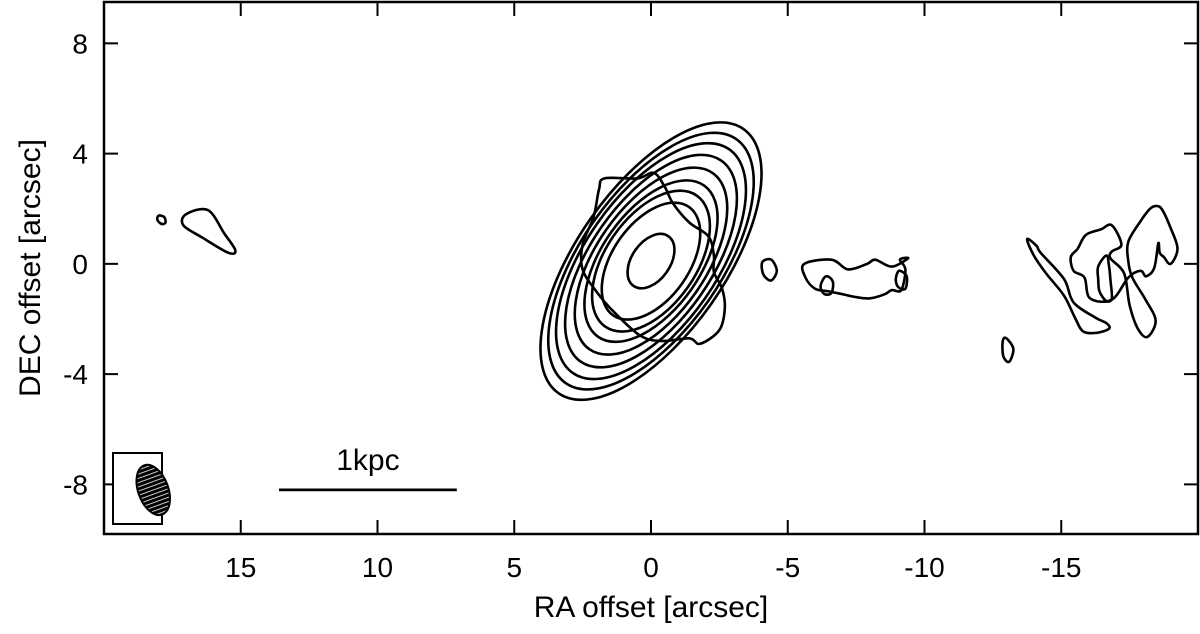  I want to click on x-tick-label: 15, so click(240, 567).